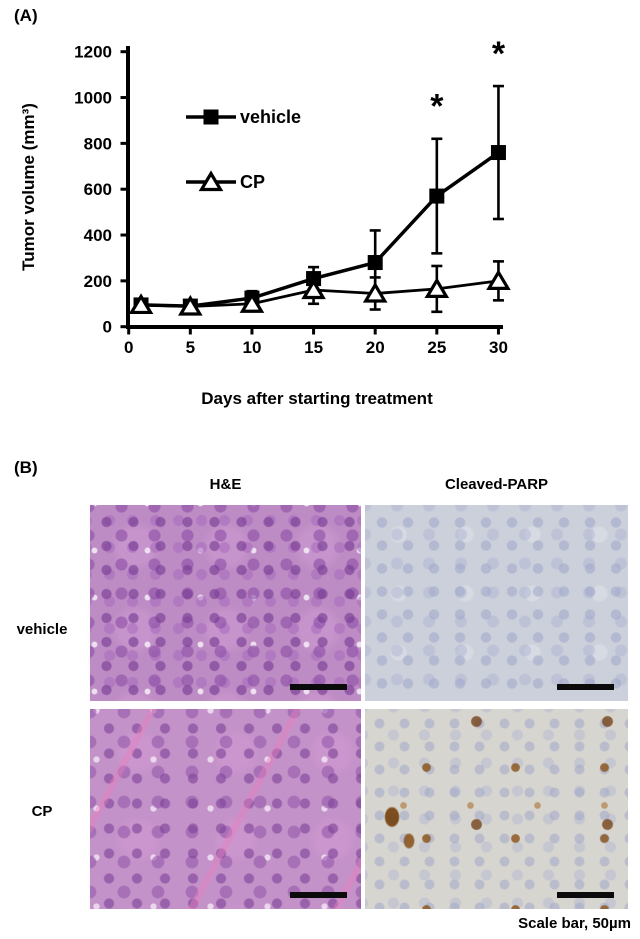 The width and height of the screenshot is (640, 939). I want to click on row-label-vehicle: vehicle, so click(42, 629).